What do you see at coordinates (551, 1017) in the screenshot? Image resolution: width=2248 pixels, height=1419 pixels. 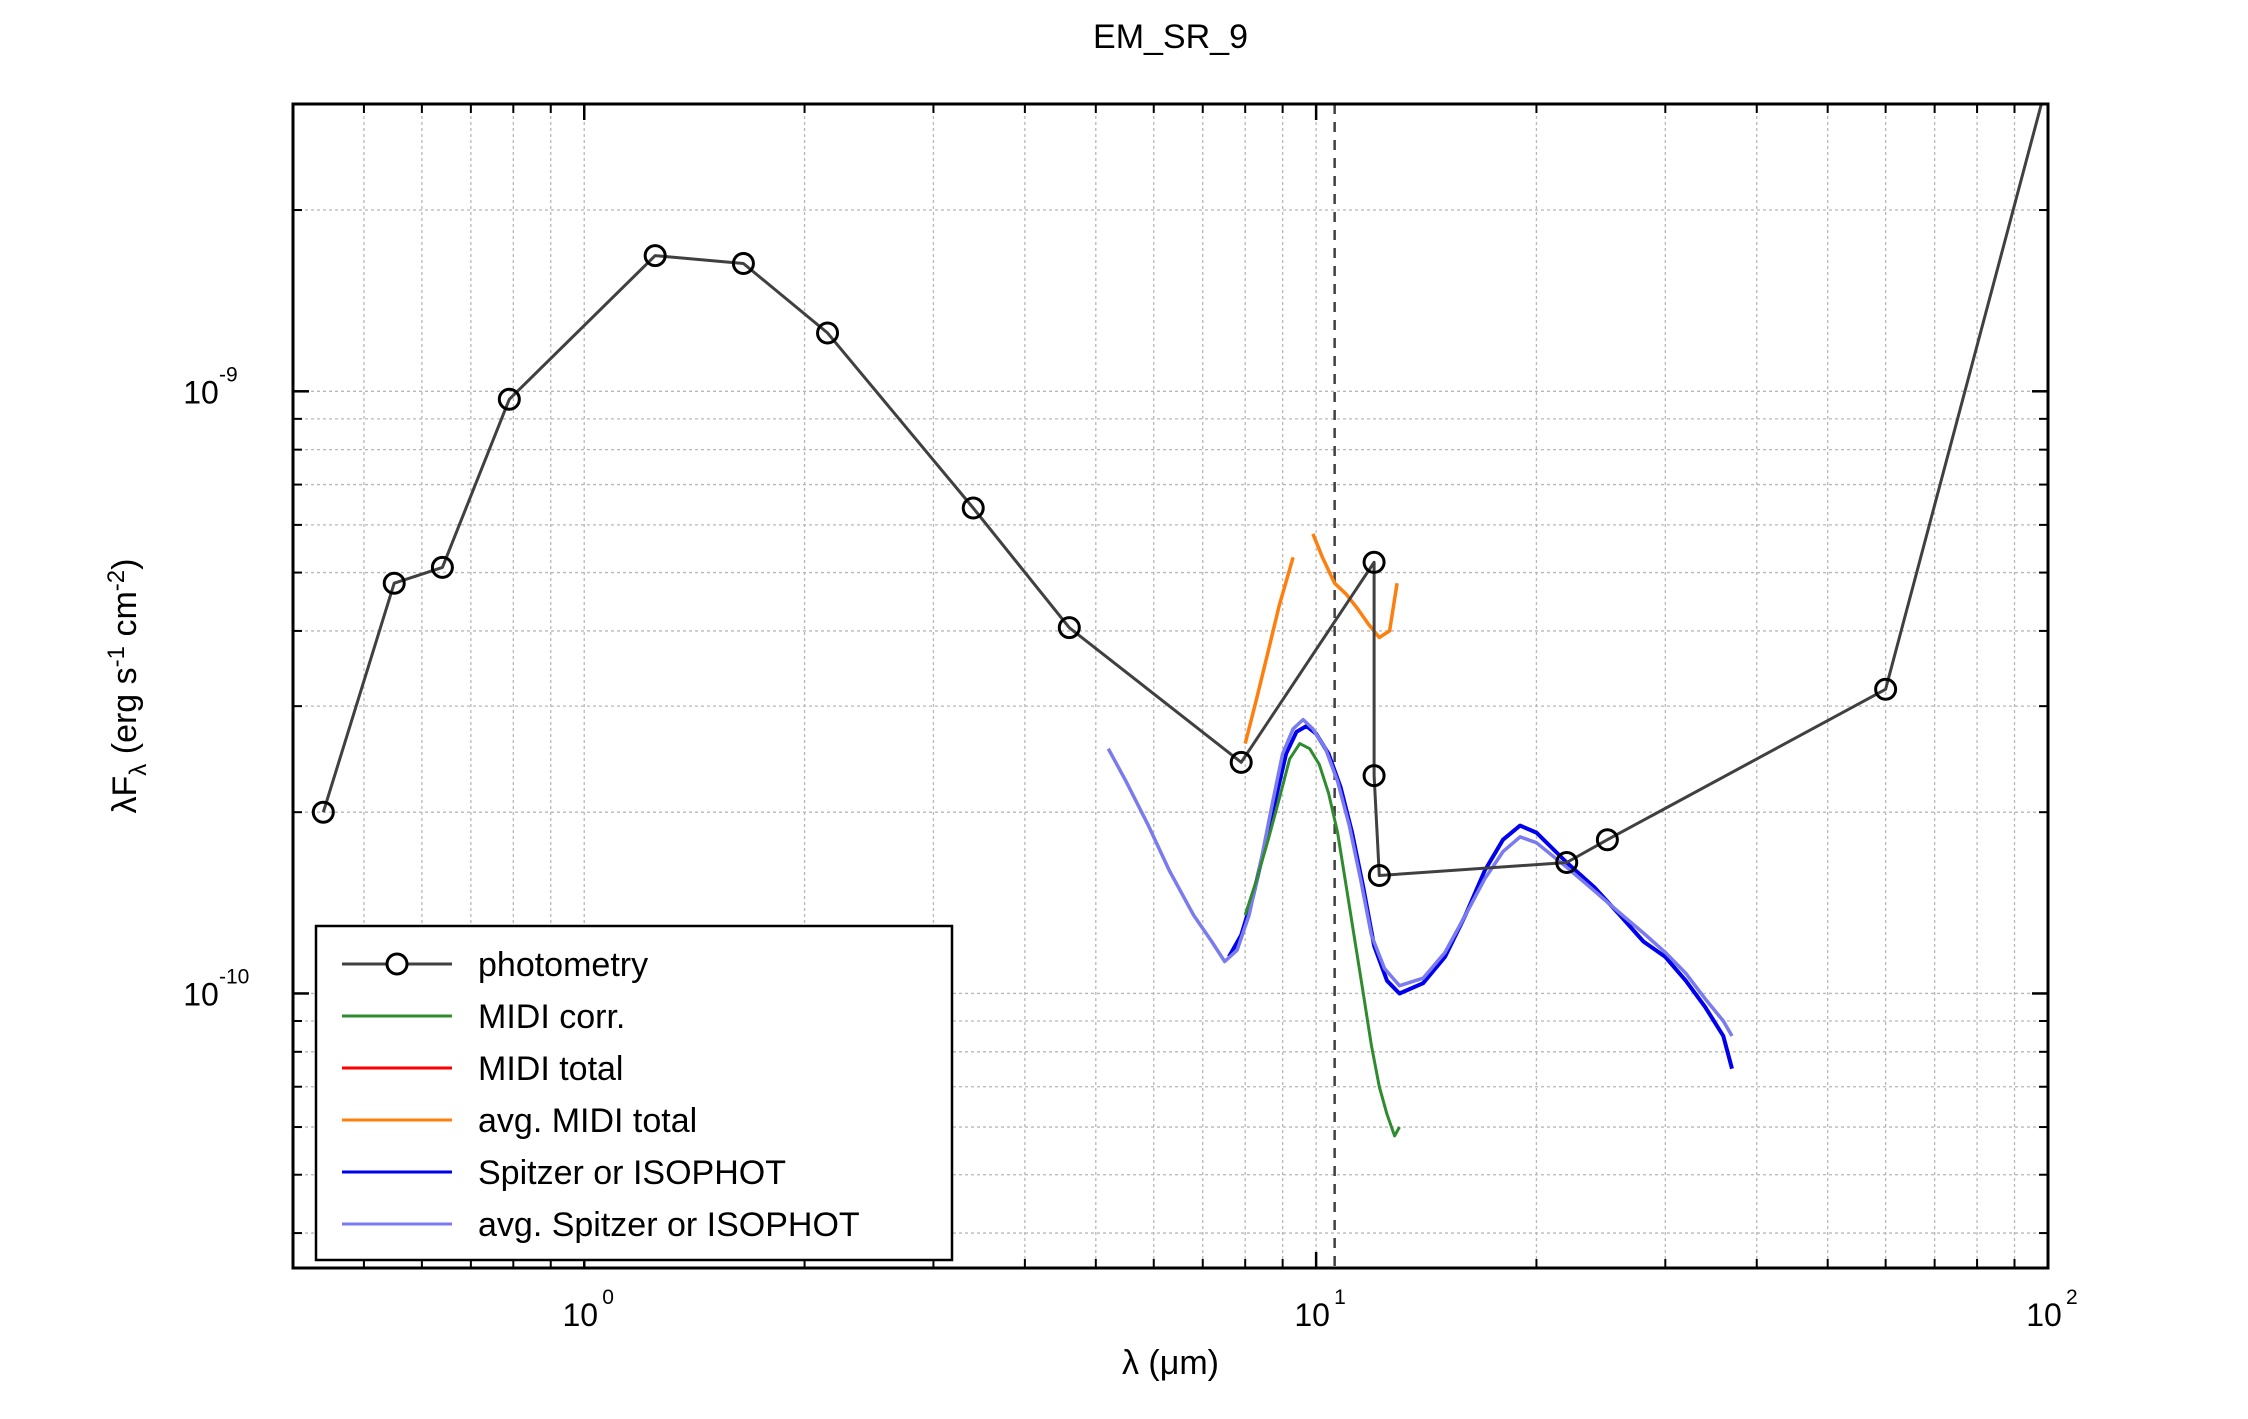 I see `legend-label: MIDI corr.` at bounding box center [551, 1017].